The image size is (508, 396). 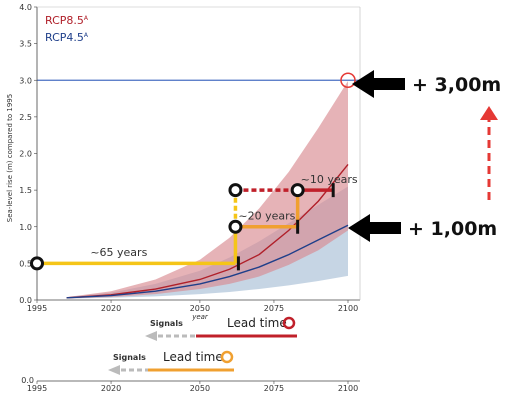 I want to click on bottom-axis: 0.0 1995 2020 2050 2075 2100, so click(x=190, y=384).